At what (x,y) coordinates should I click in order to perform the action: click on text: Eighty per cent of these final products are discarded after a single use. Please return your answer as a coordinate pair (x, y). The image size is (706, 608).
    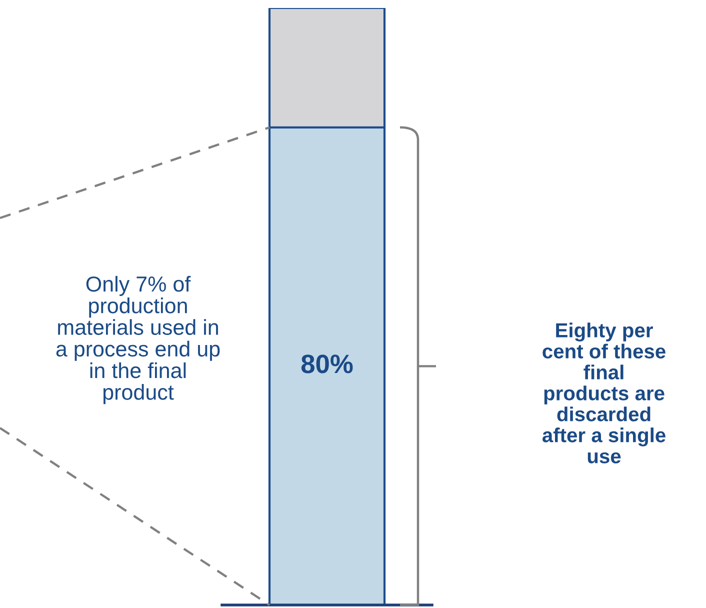
    Looking at the image, I should click on (604, 393).